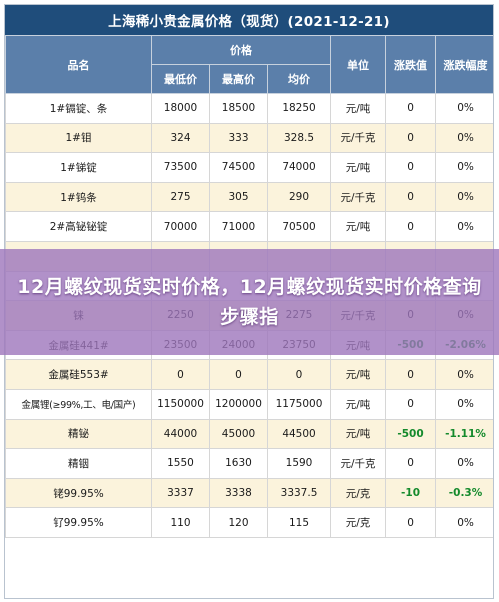 Image resolution: width=499 pixels, height=602 pixels. I want to click on cell-max-price: 71000, so click(238, 226).